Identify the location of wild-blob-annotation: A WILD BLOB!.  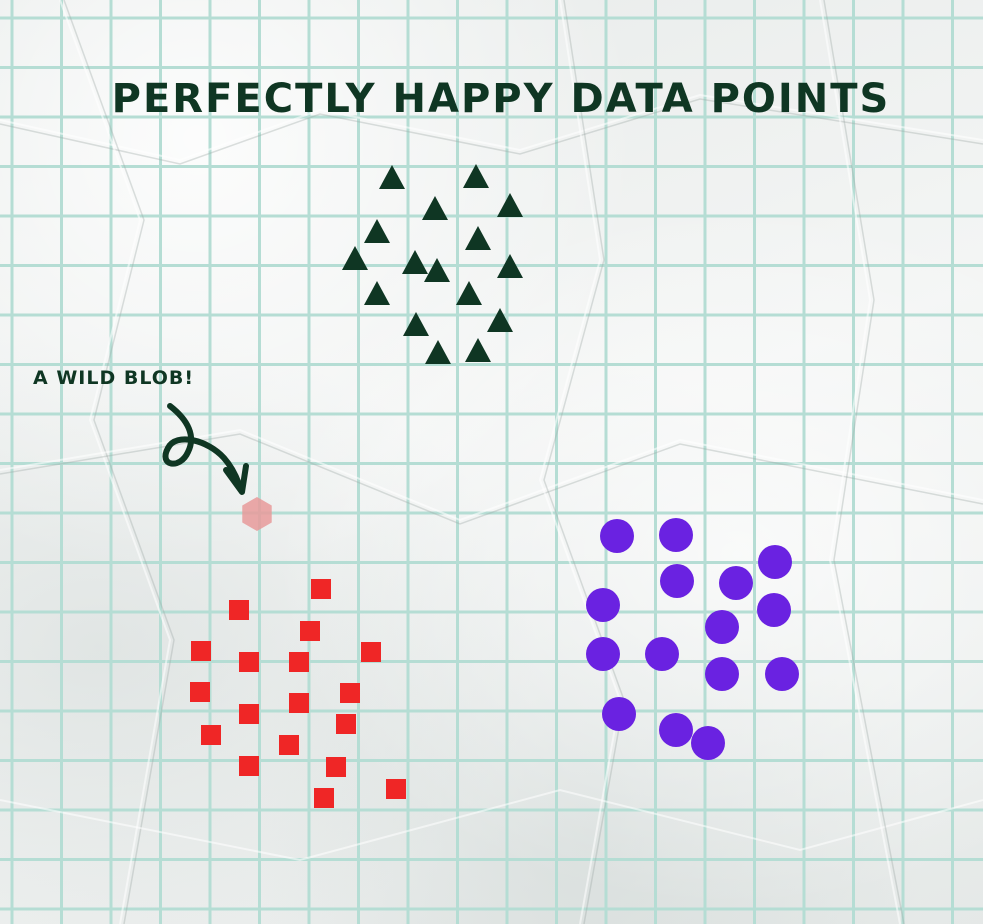
(141, 431).